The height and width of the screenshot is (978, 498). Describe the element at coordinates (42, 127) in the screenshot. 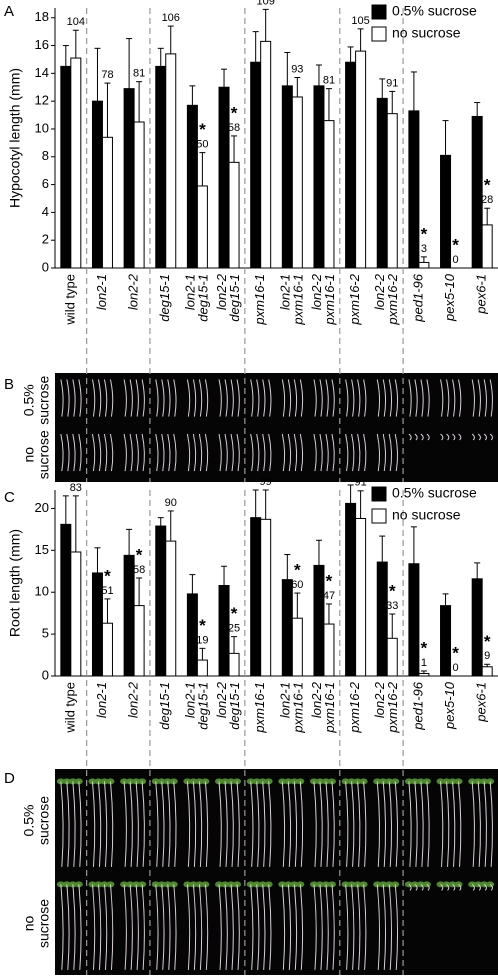

I see `y-tick-label: 10` at that location.